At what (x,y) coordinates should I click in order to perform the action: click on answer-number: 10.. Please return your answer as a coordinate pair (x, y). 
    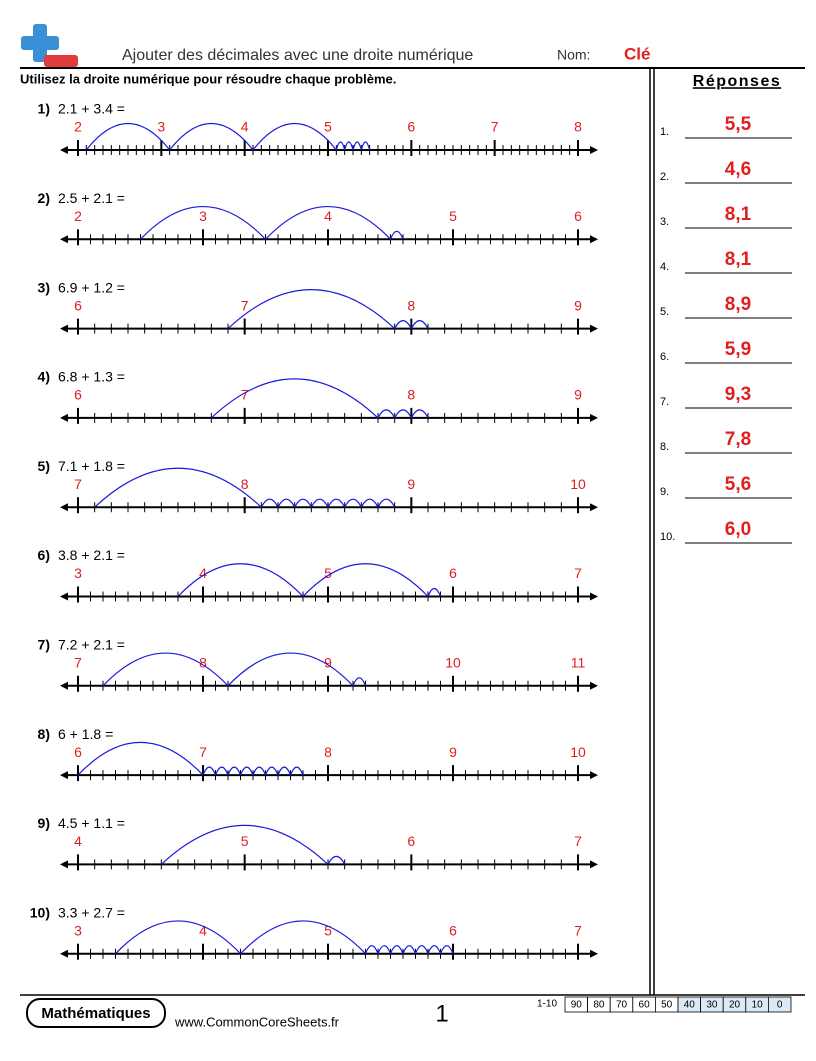
    Looking at the image, I should click on (667, 537).